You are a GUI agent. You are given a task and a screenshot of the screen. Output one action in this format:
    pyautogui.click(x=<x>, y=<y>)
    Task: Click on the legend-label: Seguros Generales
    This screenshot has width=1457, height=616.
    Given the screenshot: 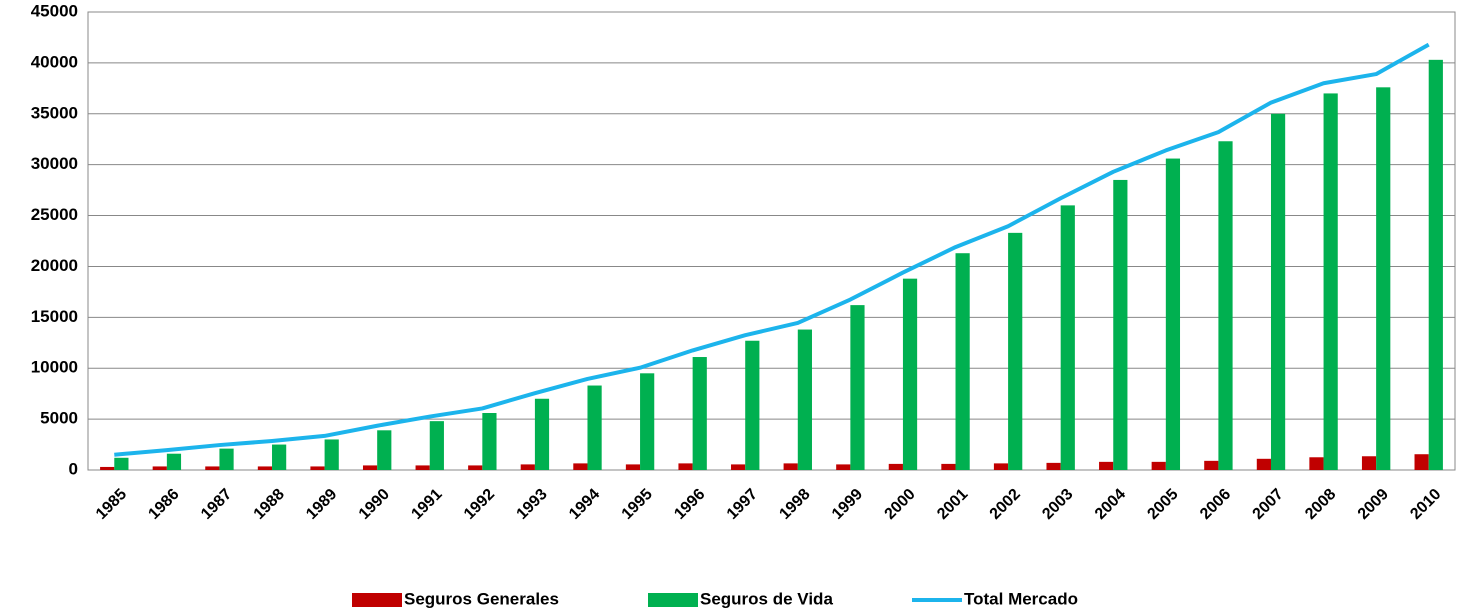 What is the action you would take?
    pyautogui.click(x=481, y=598)
    